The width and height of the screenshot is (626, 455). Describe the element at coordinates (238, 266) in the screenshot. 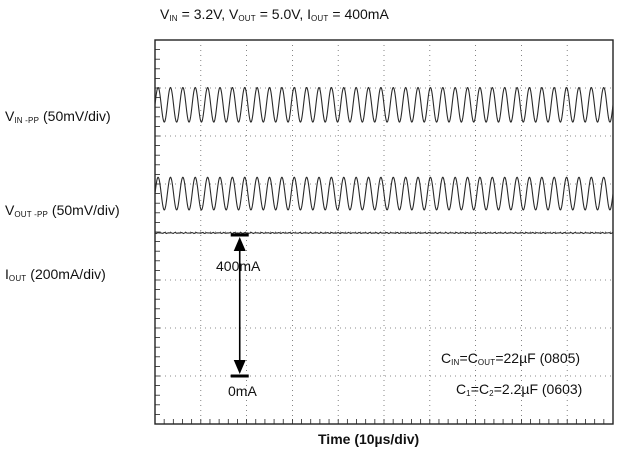

I see `annotation-400ma: 400mA` at that location.